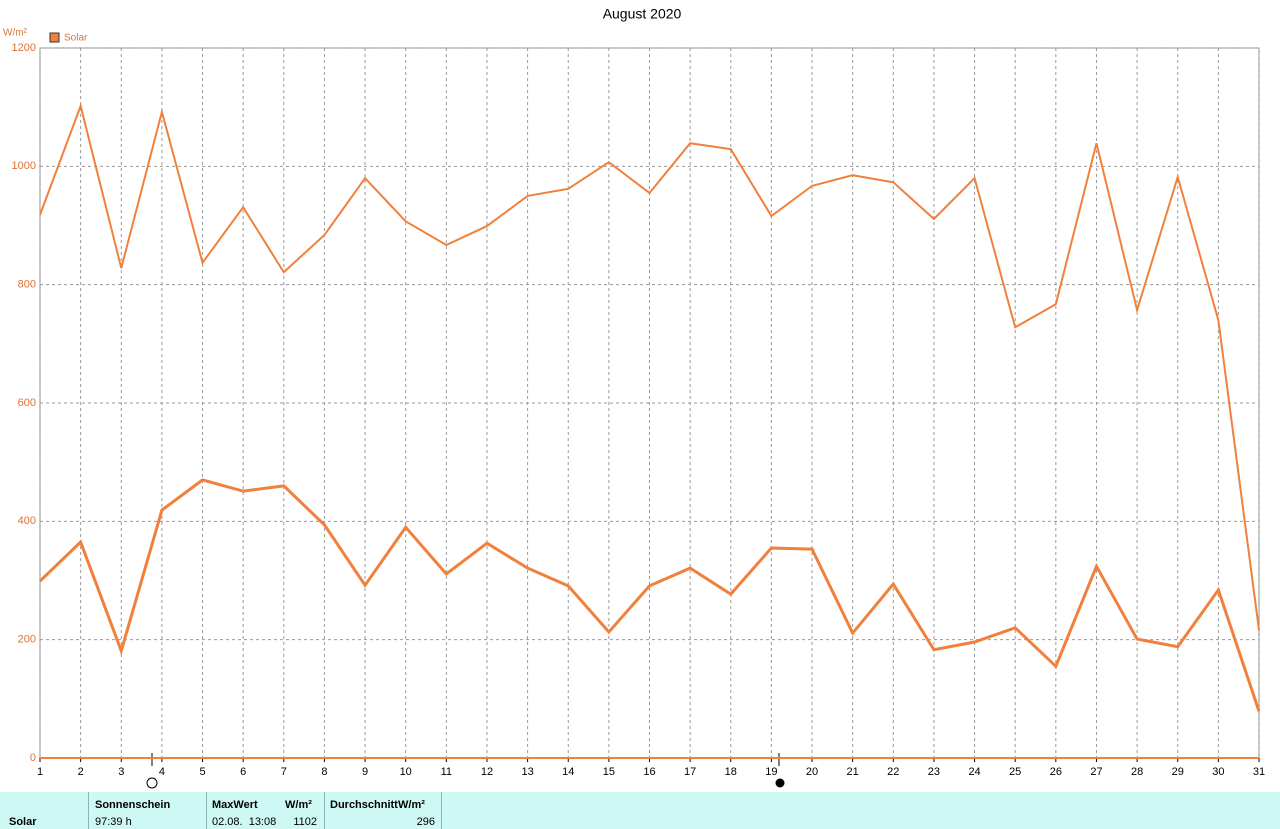 The width and height of the screenshot is (1280, 829). Describe the element at coordinates (1218, 772) in the screenshot. I see `x-tick-label: 30` at that location.